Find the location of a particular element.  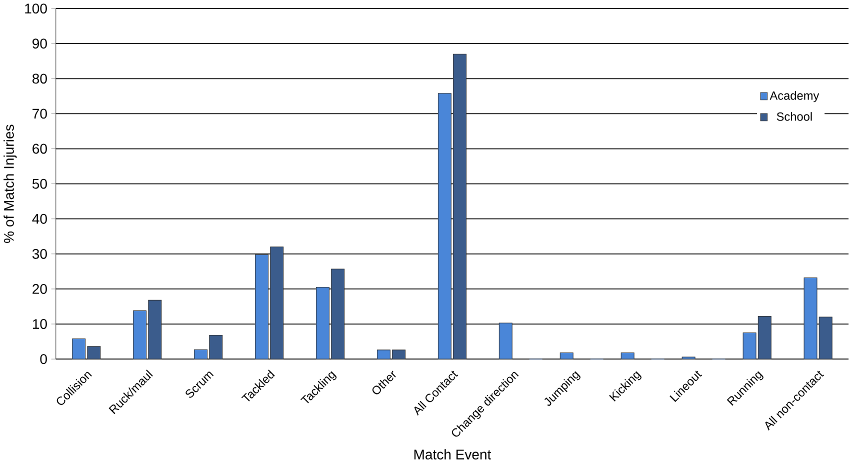

y-axis-title: % of Match Injuries is located at coordinates (10, 183).